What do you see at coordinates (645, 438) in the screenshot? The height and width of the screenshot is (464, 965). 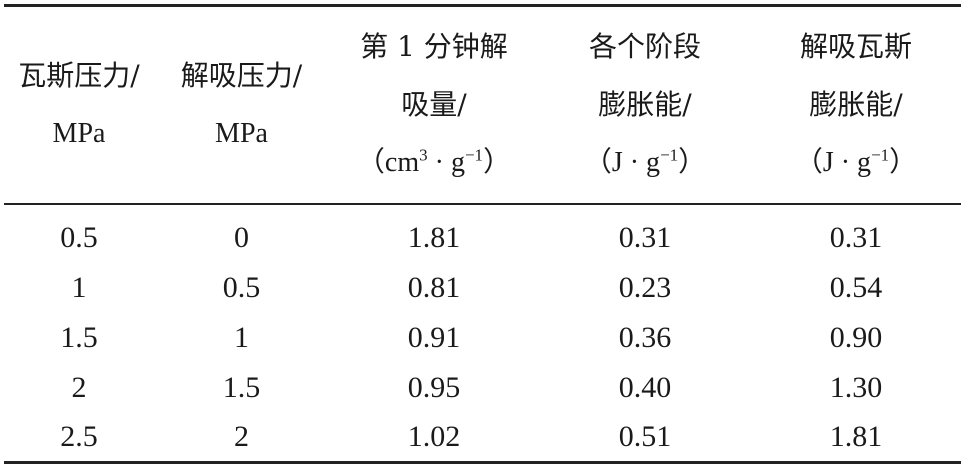 I see `table-cell: 0.51` at bounding box center [645, 438].